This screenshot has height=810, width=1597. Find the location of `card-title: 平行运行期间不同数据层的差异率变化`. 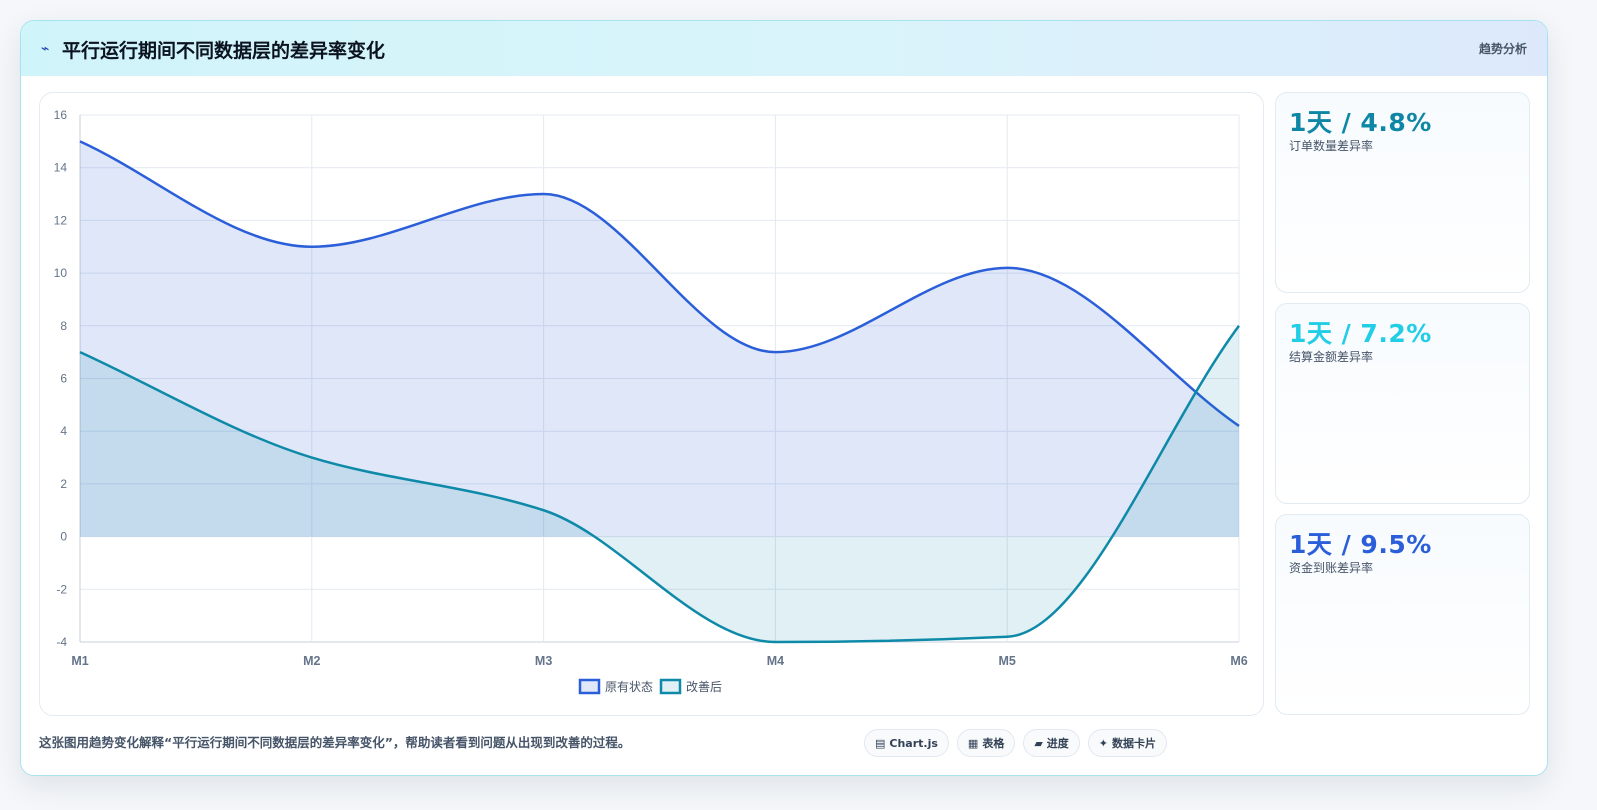

card-title: 平行运行期间不同数据层的差异率变化 is located at coordinates (224, 51).